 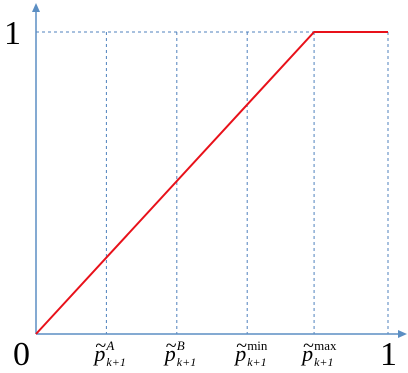 I want to click on x-tick-label: ~p Bk+1, so click(x=179, y=352).